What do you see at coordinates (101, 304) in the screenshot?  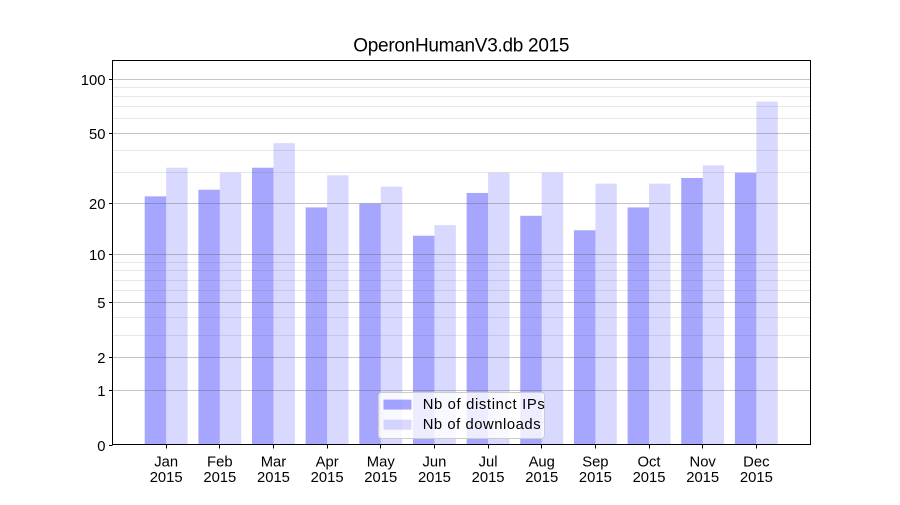 I see `svg-text: 5` at bounding box center [101, 304].